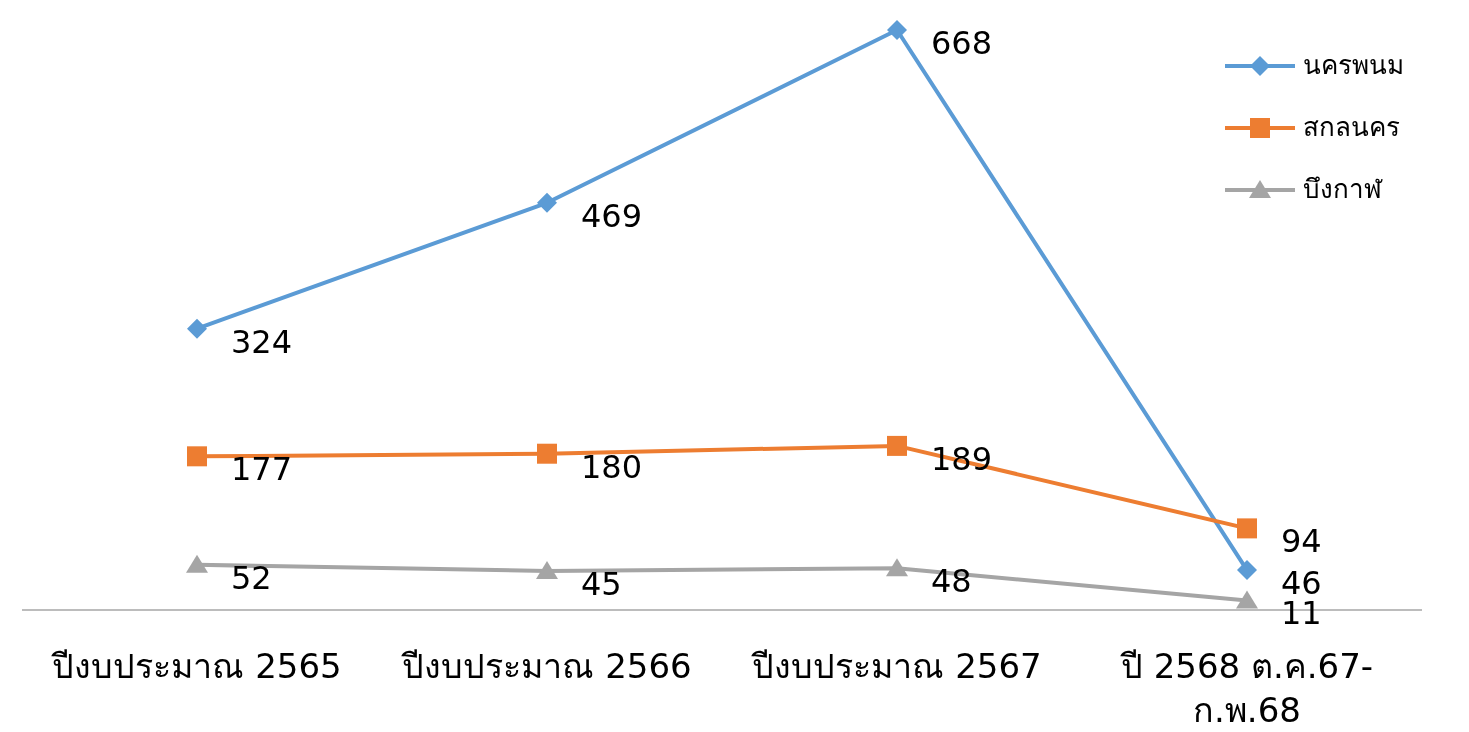  What do you see at coordinates (1351, 127) in the screenshot?
I see `legend-label: สกลนคร` at bounding box center [1351, 127].